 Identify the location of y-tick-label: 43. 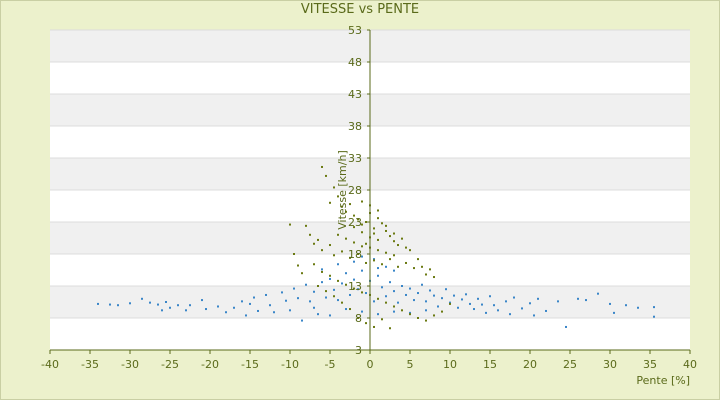
(355, 94).